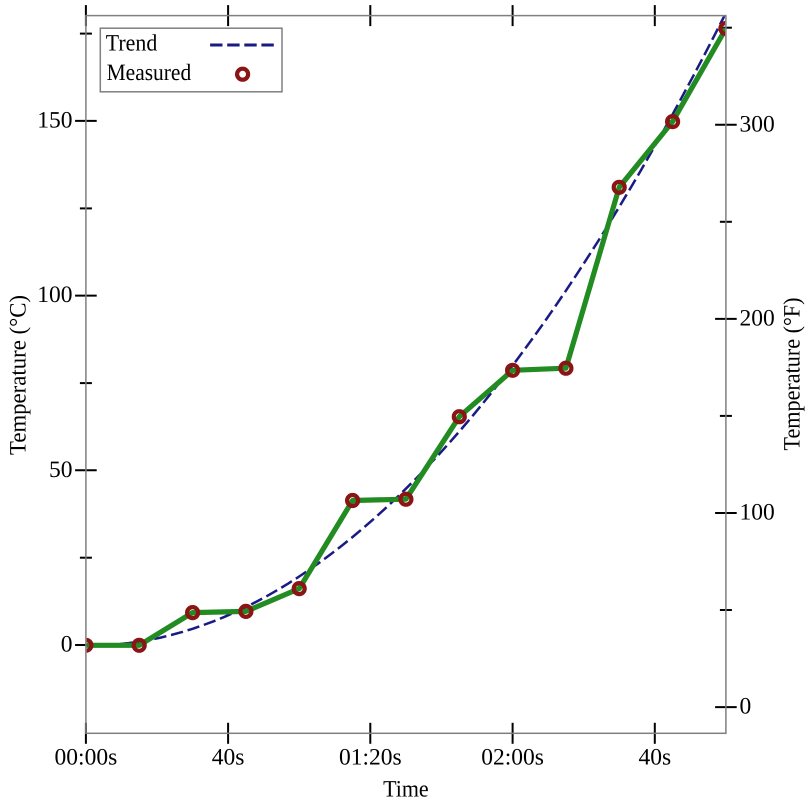 The width and height of the screenshot is (812, 812). Describe the element at coordinates (793, 374) in the screenshot. I see `svg-text: Temperature (°F)` at that location.